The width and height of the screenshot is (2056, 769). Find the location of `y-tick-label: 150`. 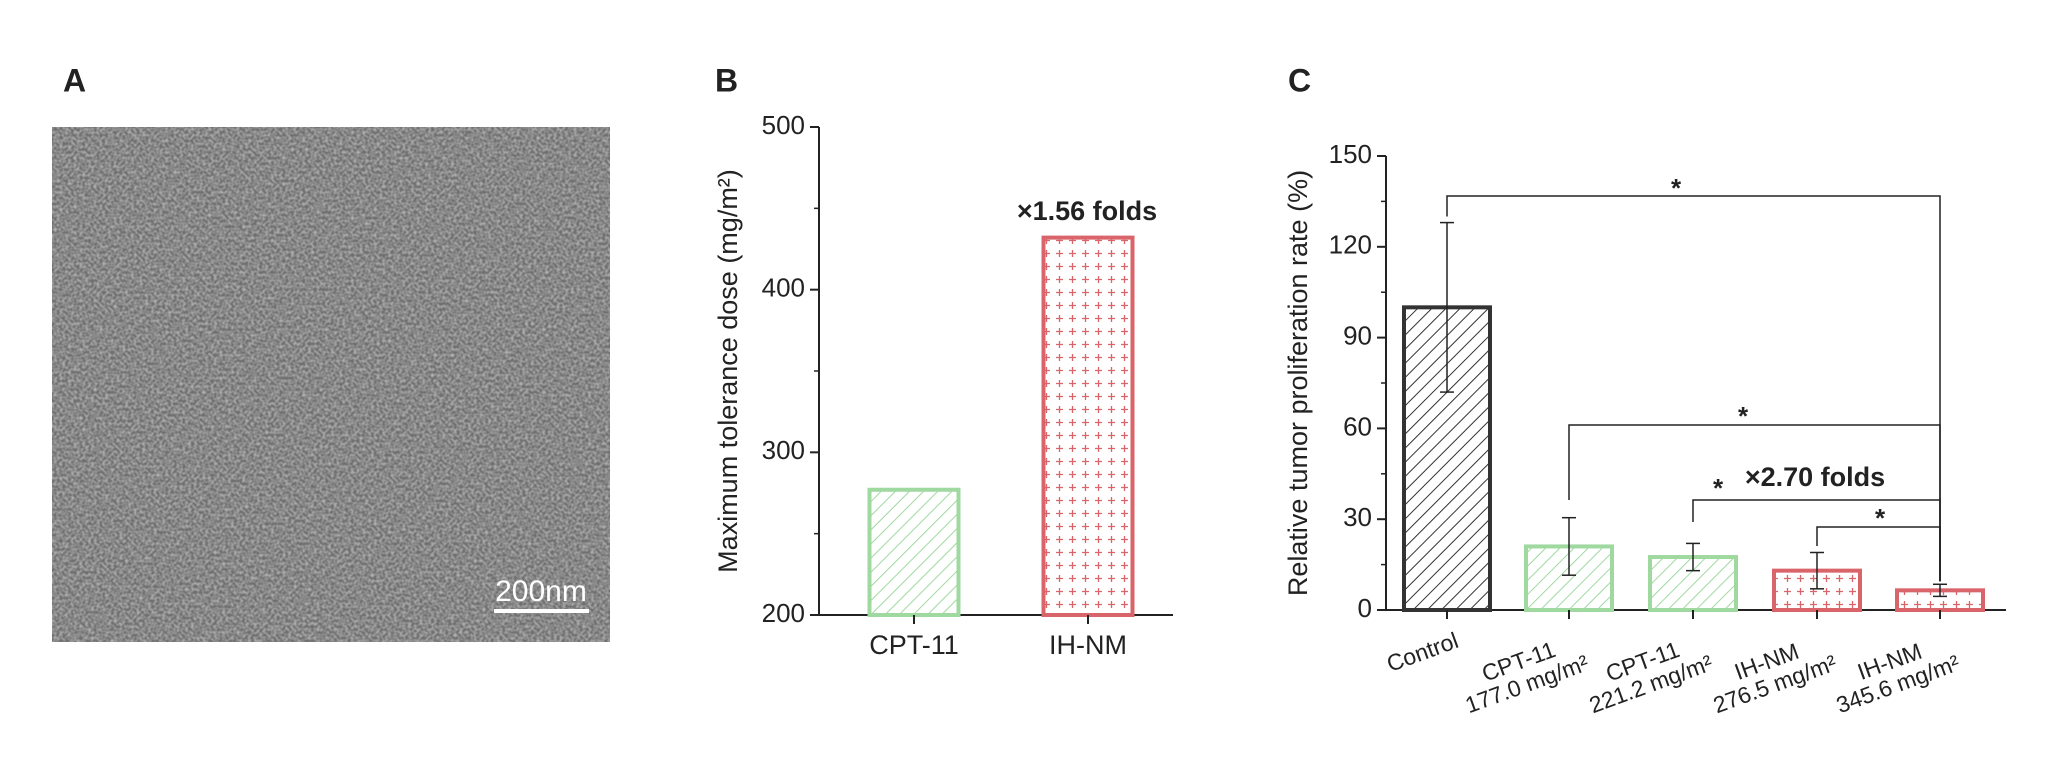

y-tick-label: 150 is located at coordinates (1350, 154).